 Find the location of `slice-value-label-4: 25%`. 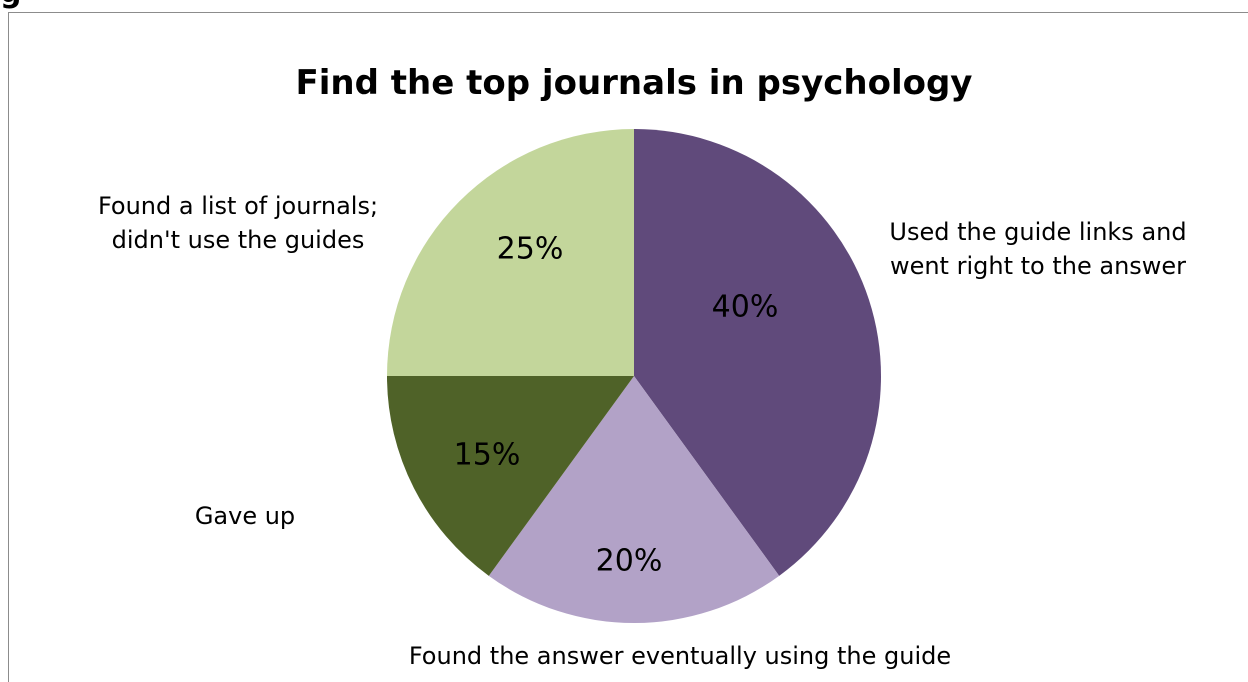

slice-value-label-4: 25% is located at coordinates (530, 249).